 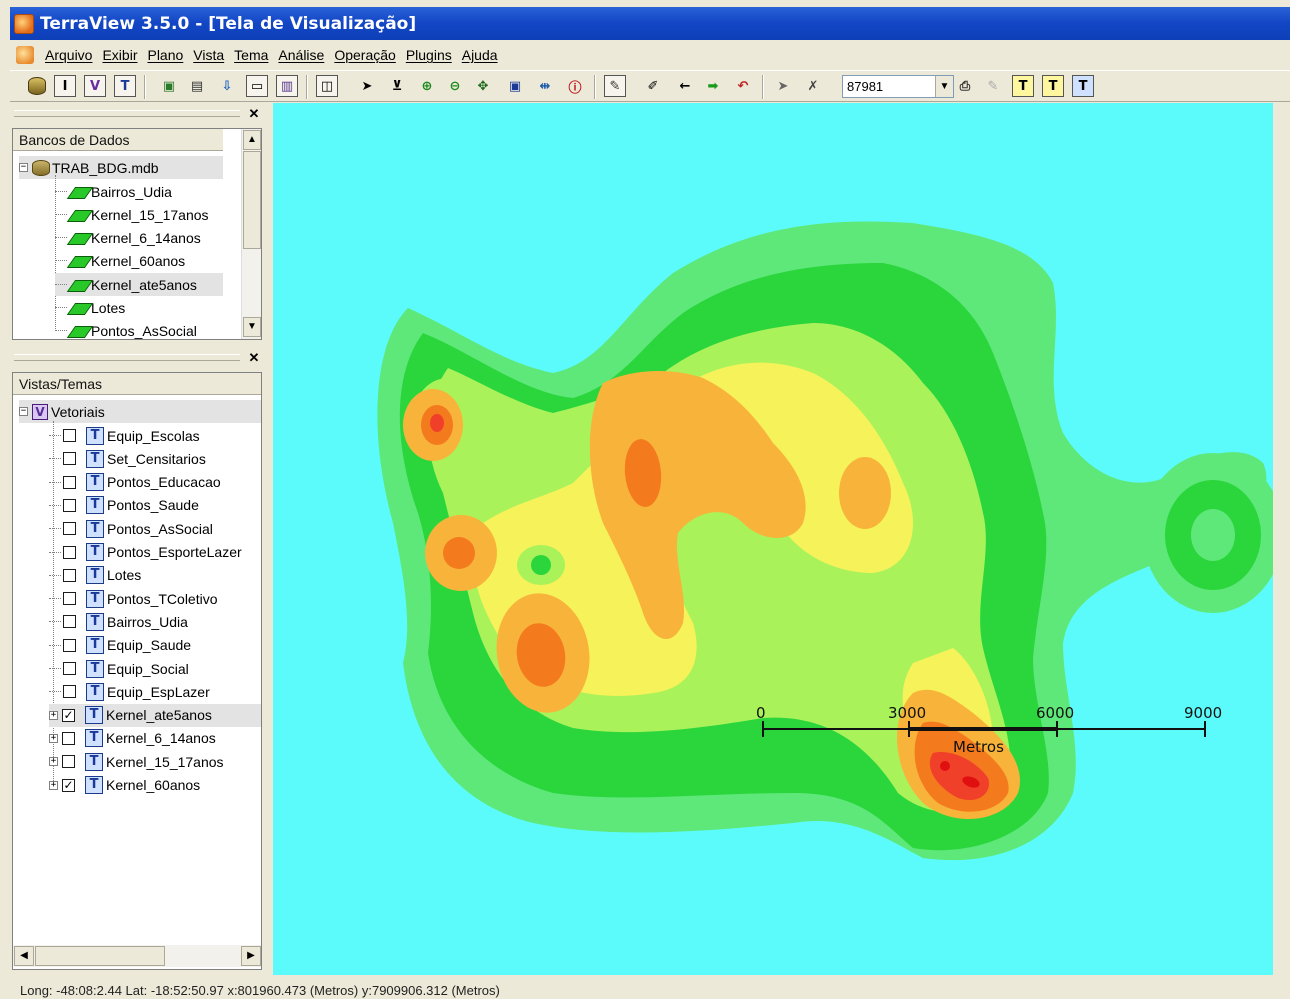 I want to click on view-node: − V Vetoriais, so click(x=140, y=411).